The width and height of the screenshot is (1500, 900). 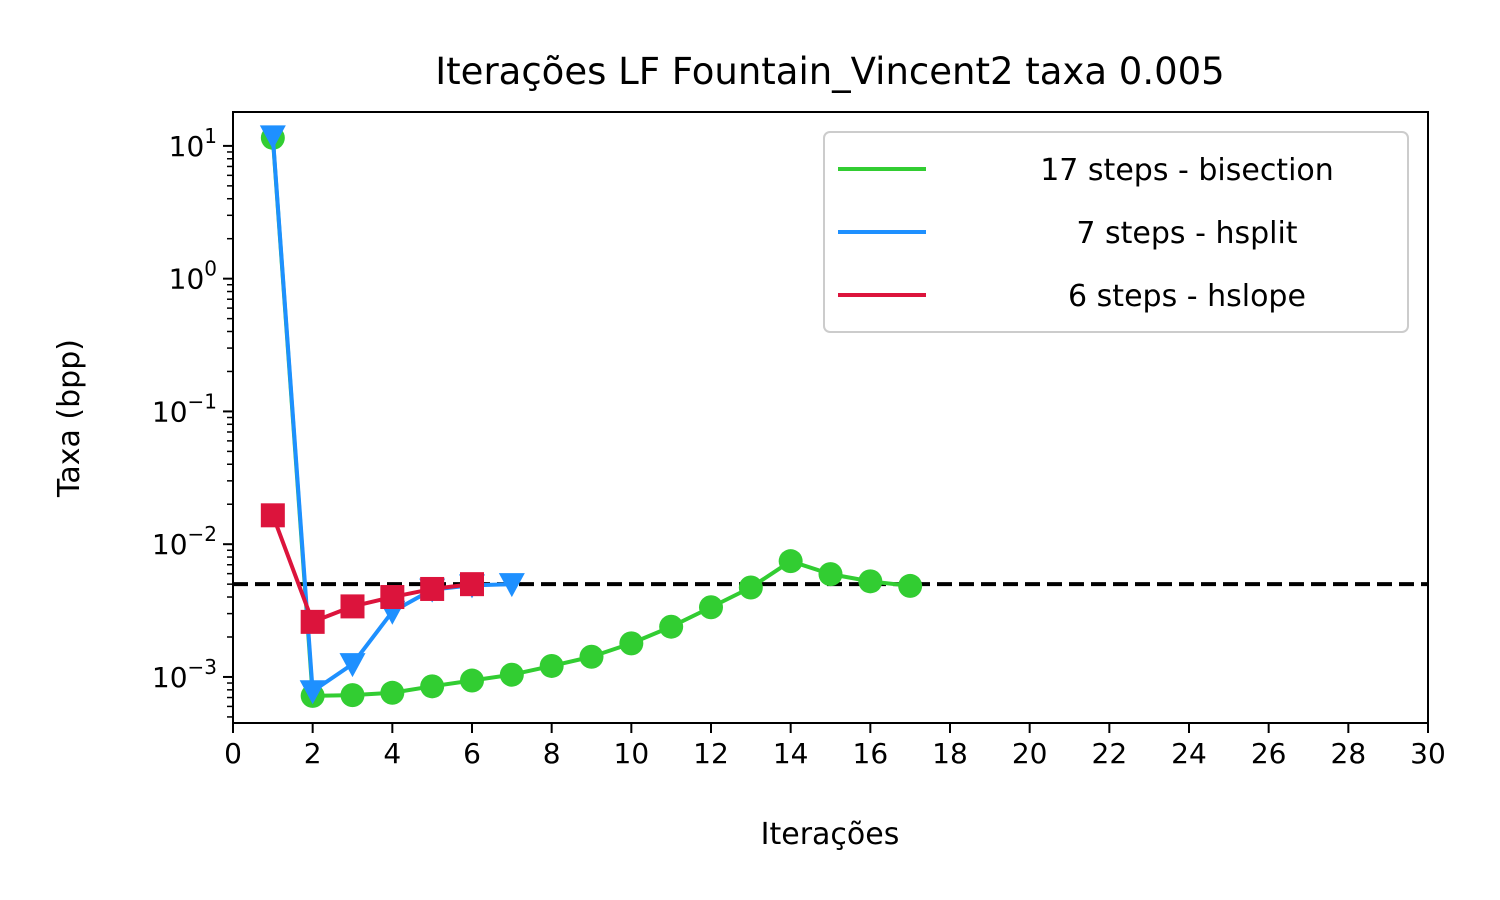 What do you see at coordinates (1030, 753) in the screenshot?
I see `x-tick-label: 20` at bounding box center [1030, 753].